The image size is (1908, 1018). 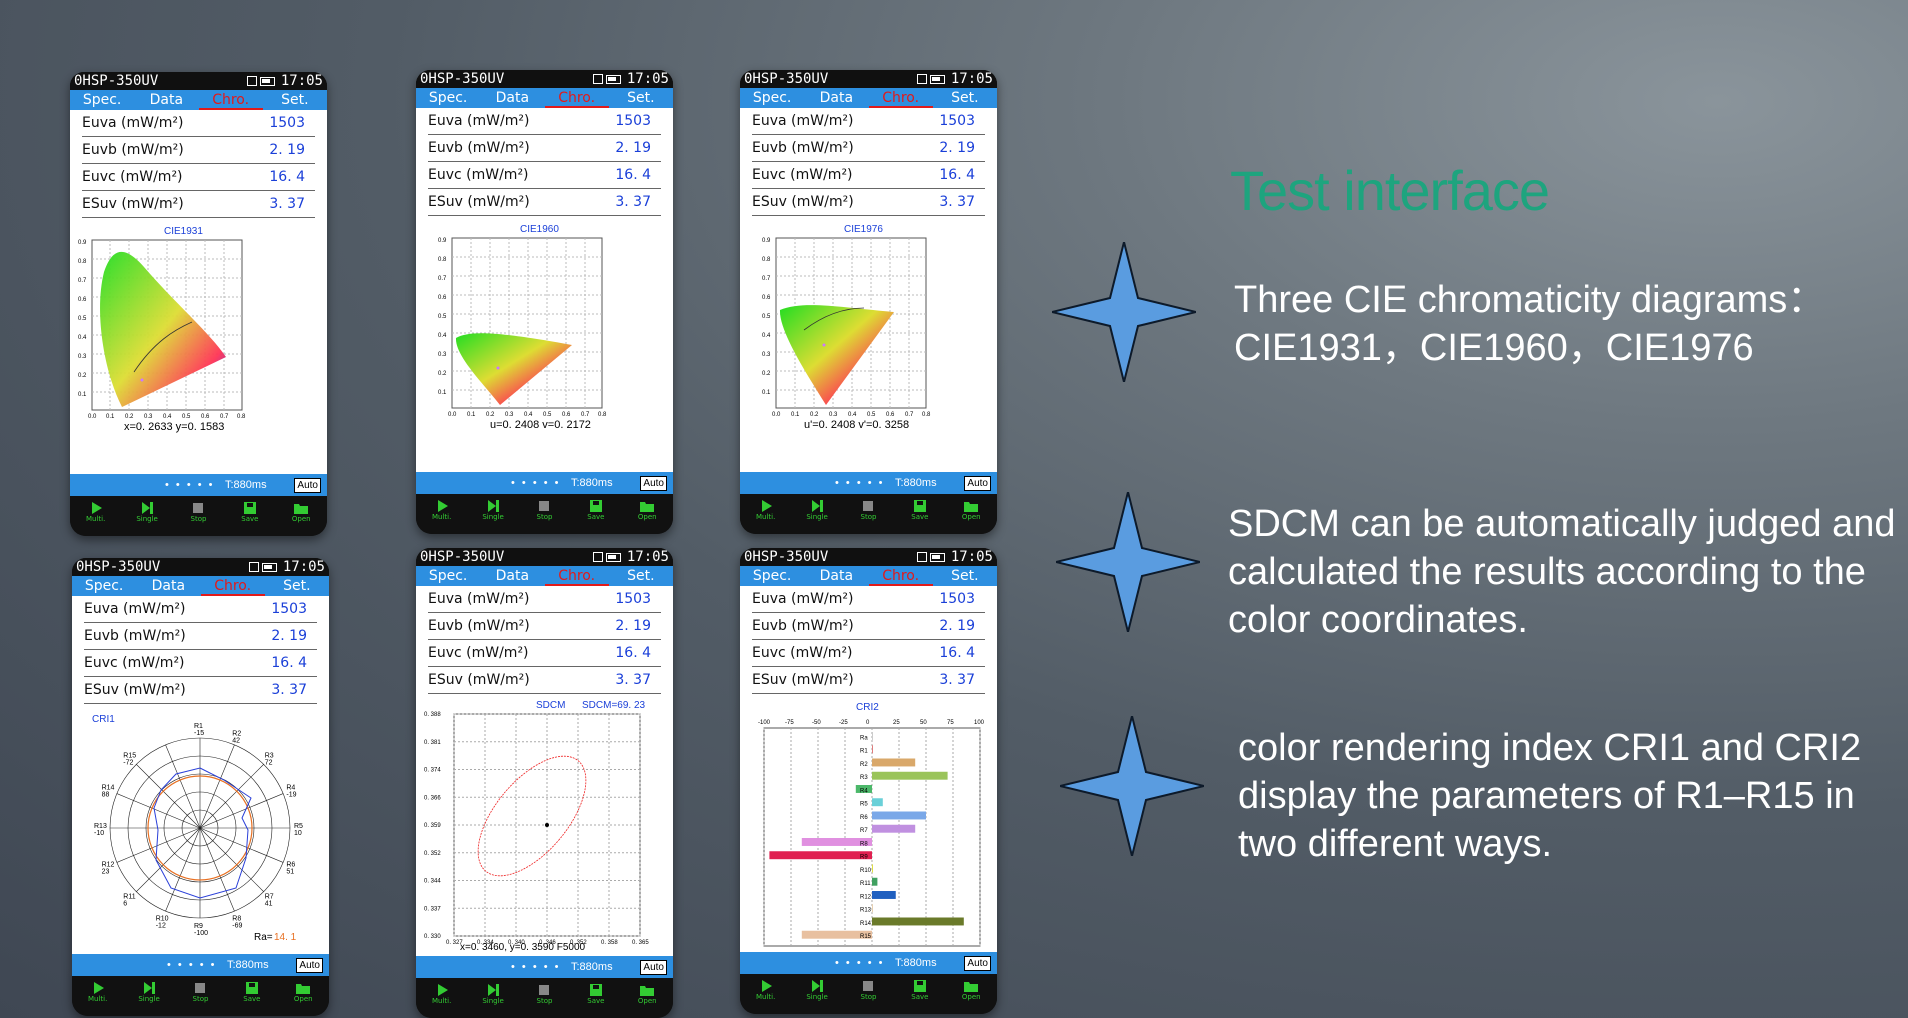 What do you see at coordinates (922, 557) in the screenshot?
I see `sd-card-icon` at bounding box center [922, 557].